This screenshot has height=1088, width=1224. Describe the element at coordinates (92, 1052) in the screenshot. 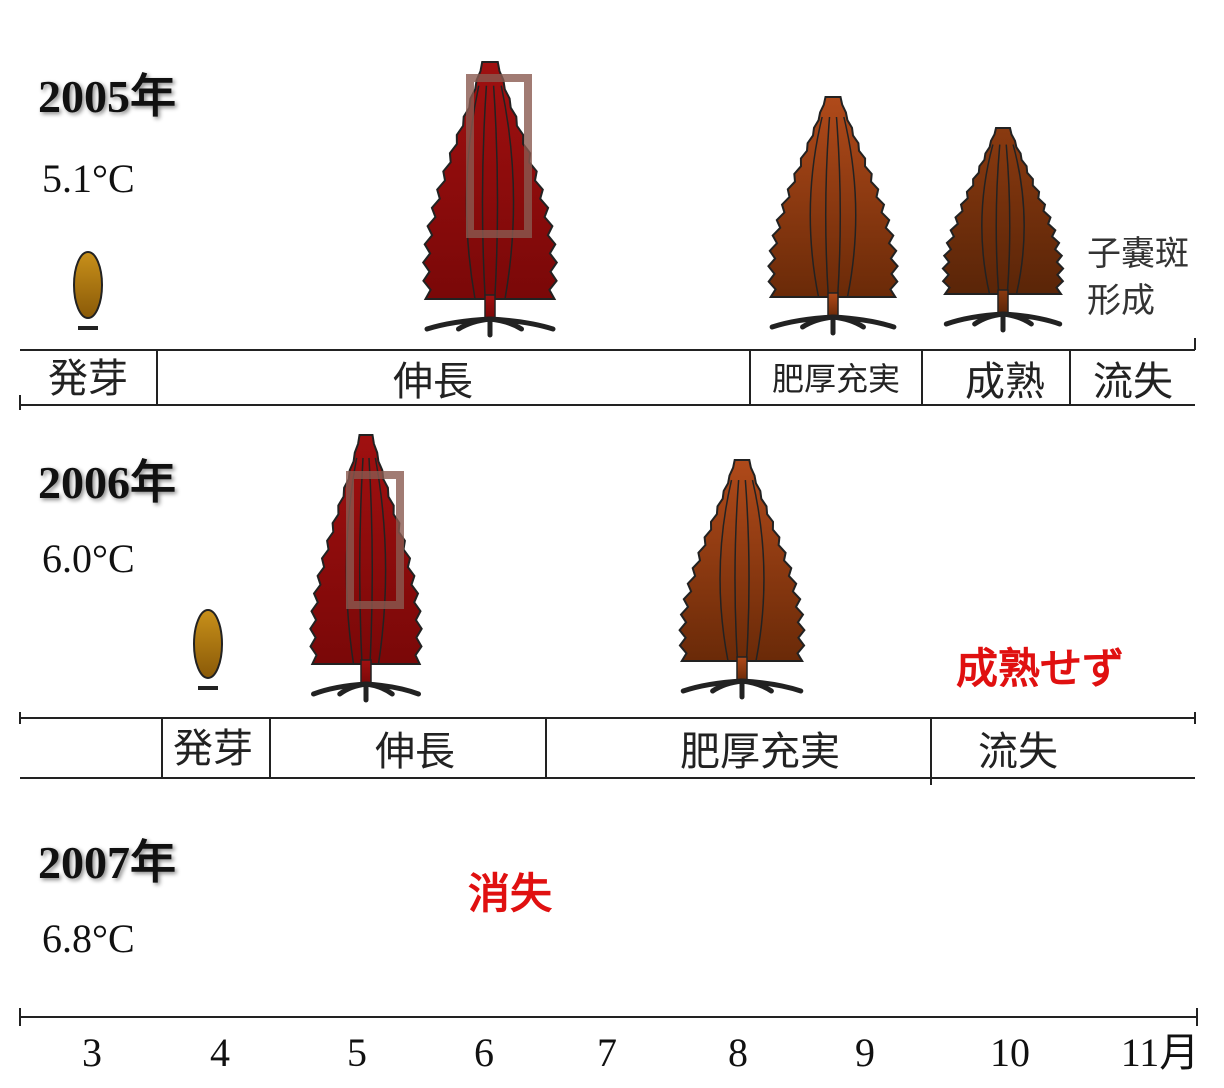

I see `month-label: 3` at that location.